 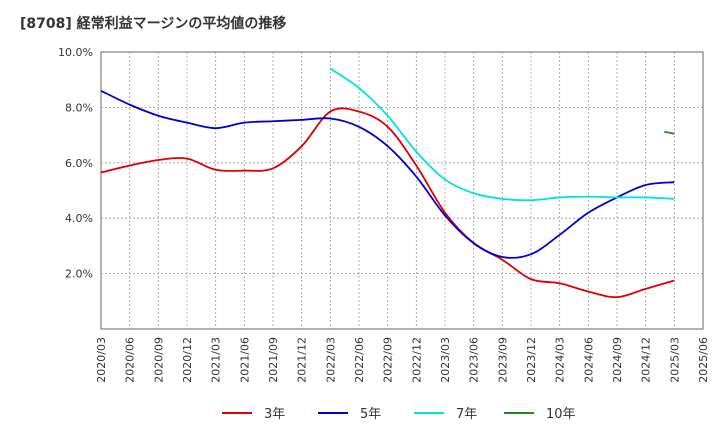 What do you see at coordinates (101, 360) in the screenshot?
I see `x-tick-label: 2020/03` at bounding box center [101, 360].